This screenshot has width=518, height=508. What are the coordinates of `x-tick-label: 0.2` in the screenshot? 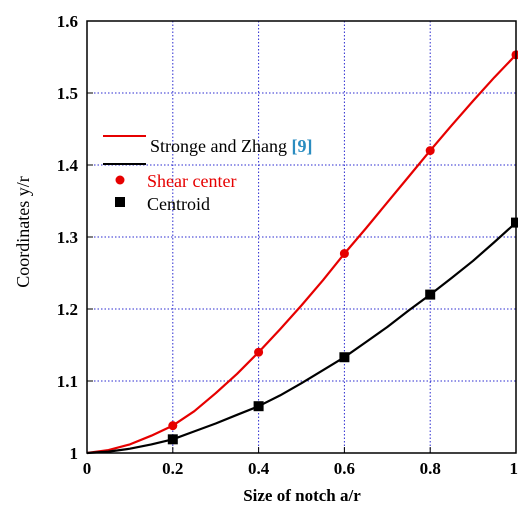 It's located at (172, 468).